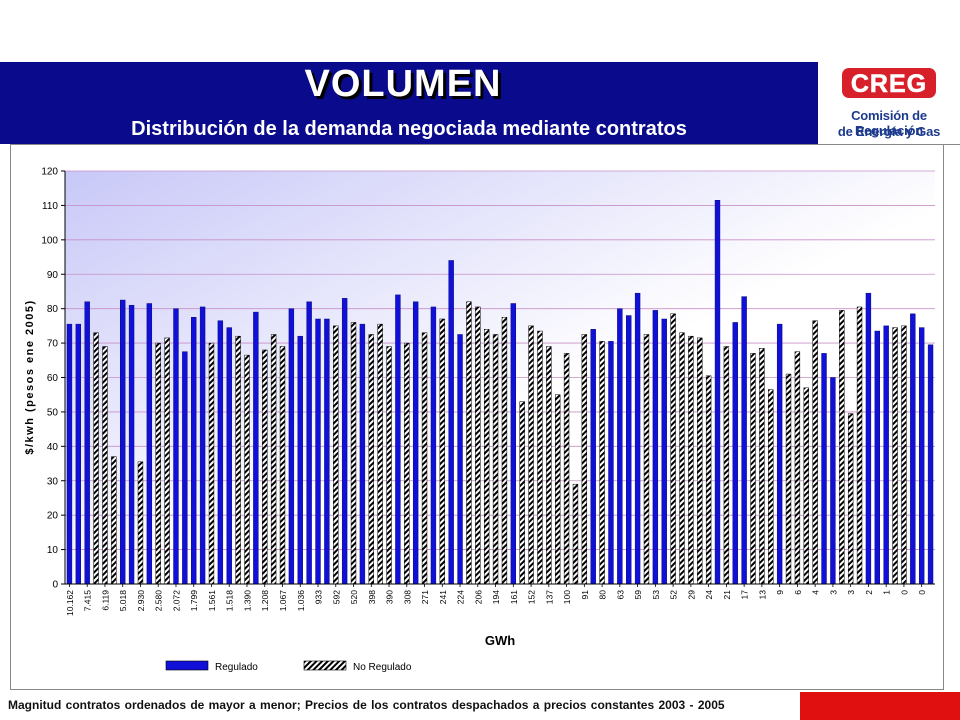  What do you see at coordinates (230, 601) in the screenshot?
I see `x-tick-label: 1.518` at bounding box center [230, 601].